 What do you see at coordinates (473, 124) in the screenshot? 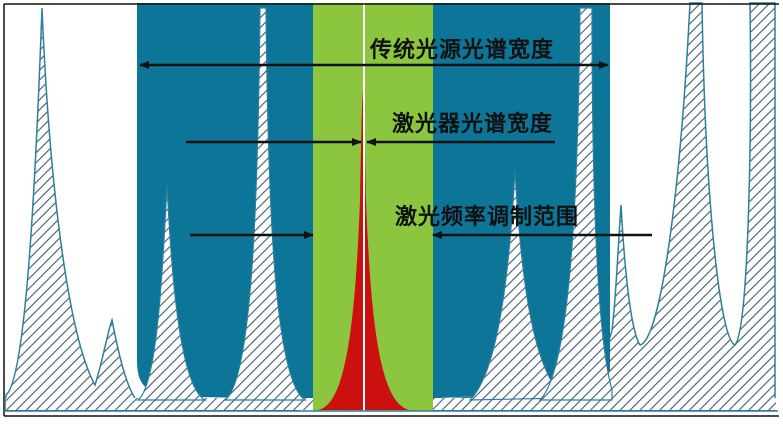
I see `laser-width-label: 激光器光谱宽度` at bounding box center [473, 124].